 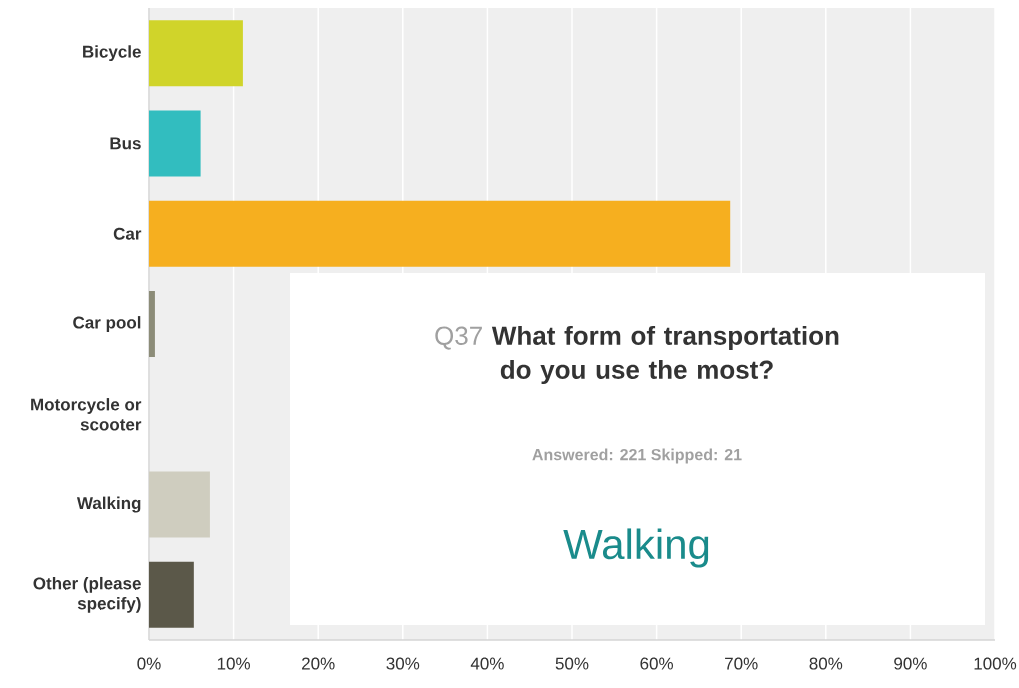 What do you see at coordinates (487, 663) in the screenshot?
I see `x-tick-label: 40%` at bounding box center [487, 663].